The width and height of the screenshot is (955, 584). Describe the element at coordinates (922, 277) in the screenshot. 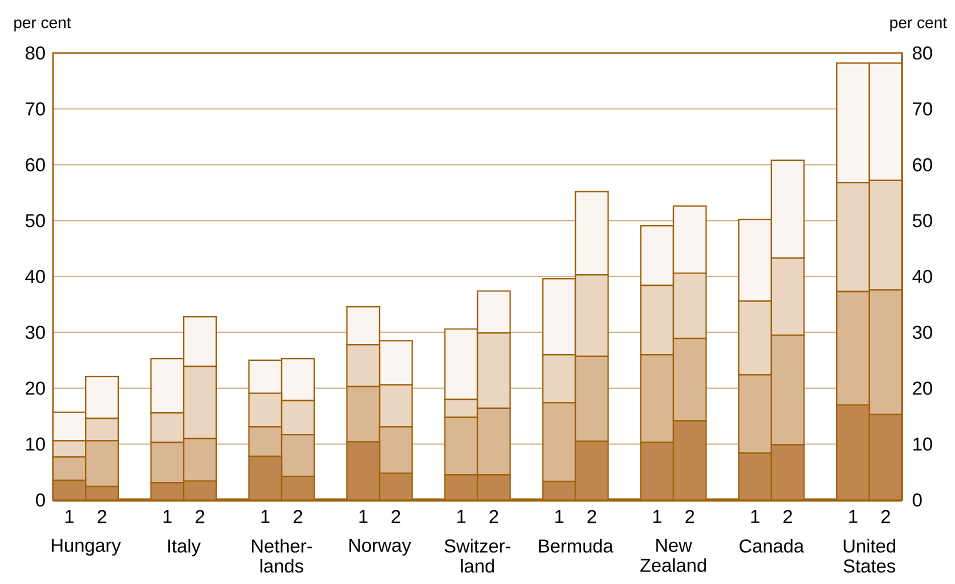

I see `y2-tick-label: 40` at that location.